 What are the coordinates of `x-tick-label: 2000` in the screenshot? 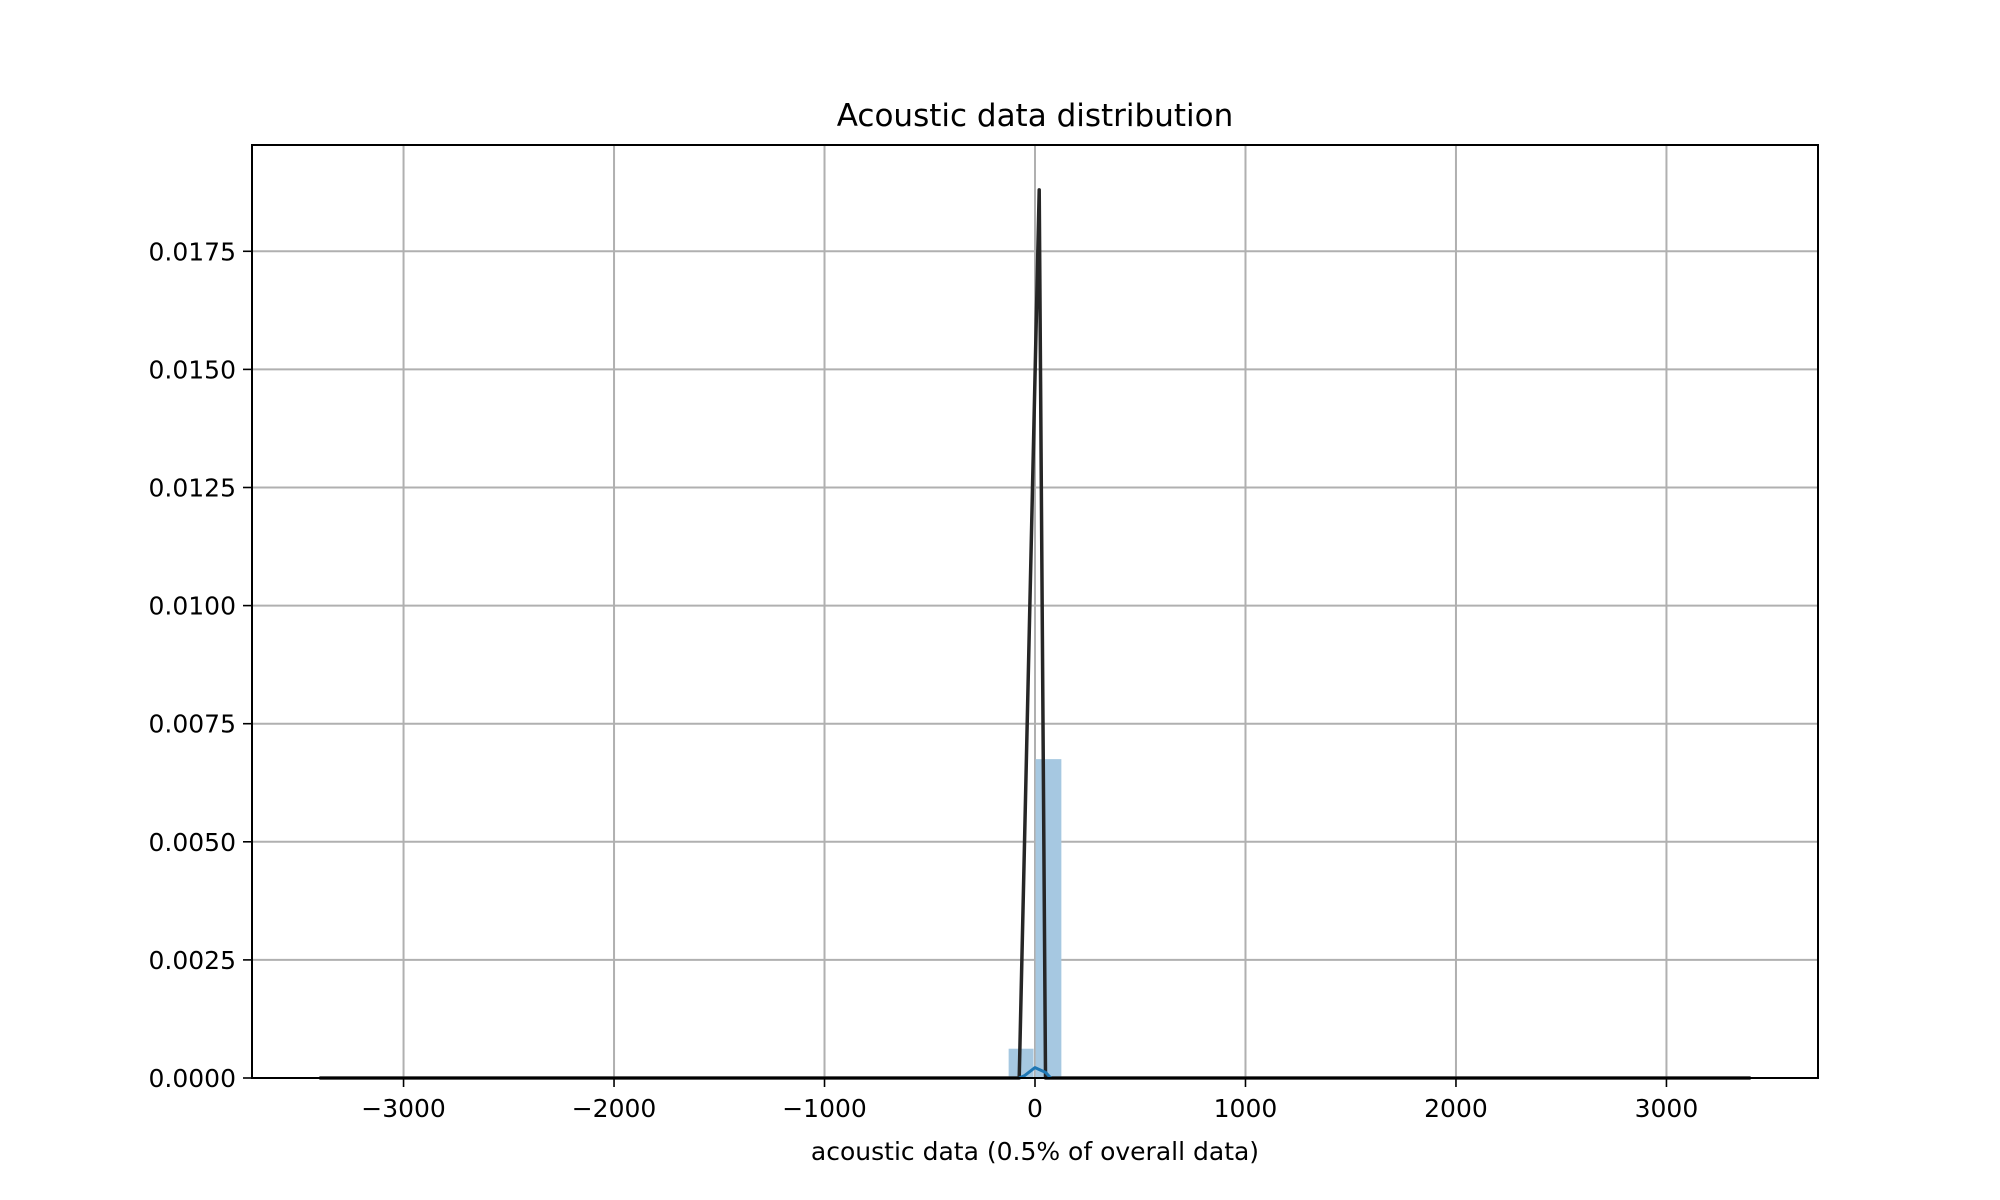 It's located at (1456, 1108).